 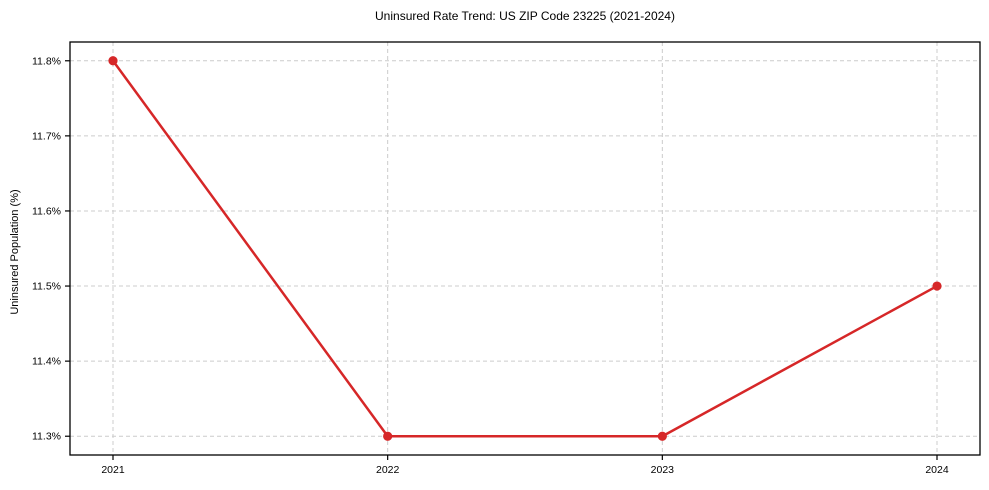 I want to click on x-tick-label: 2022, so click(x=388, y=470).